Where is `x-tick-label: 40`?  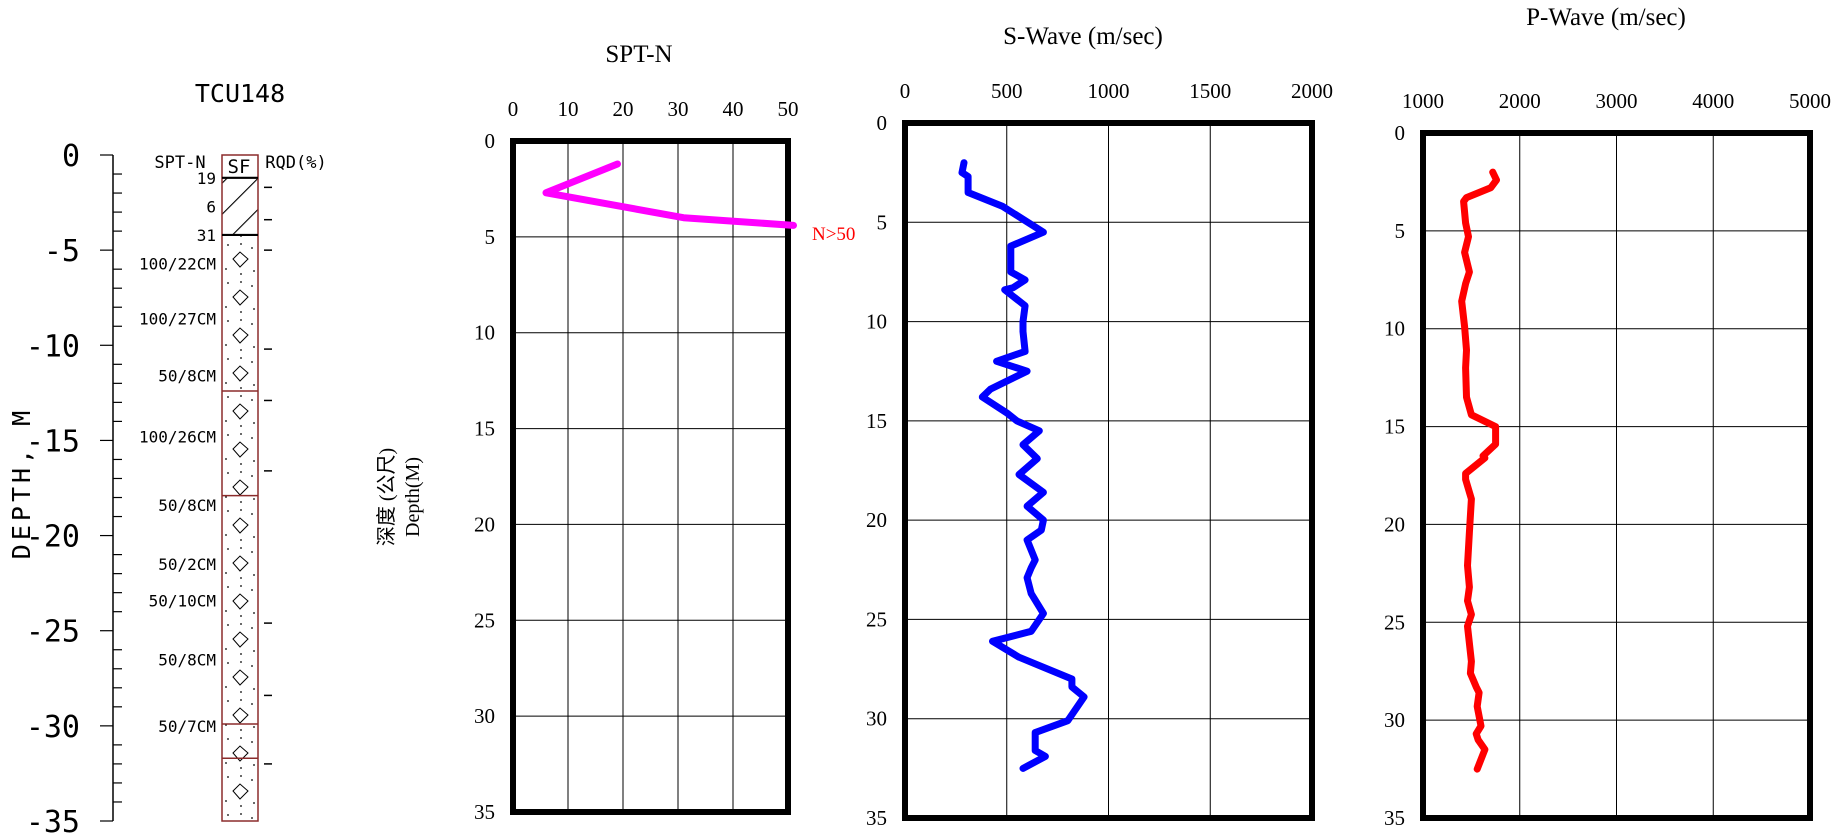 x-tick-label: 40 is located at coordinates (733, 109).